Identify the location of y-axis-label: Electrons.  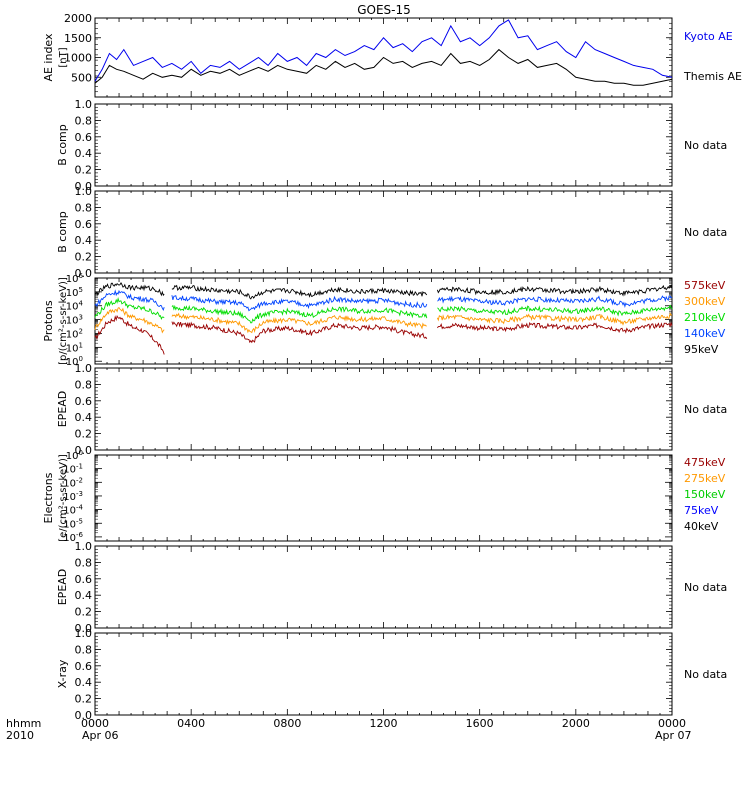
(48, 497).